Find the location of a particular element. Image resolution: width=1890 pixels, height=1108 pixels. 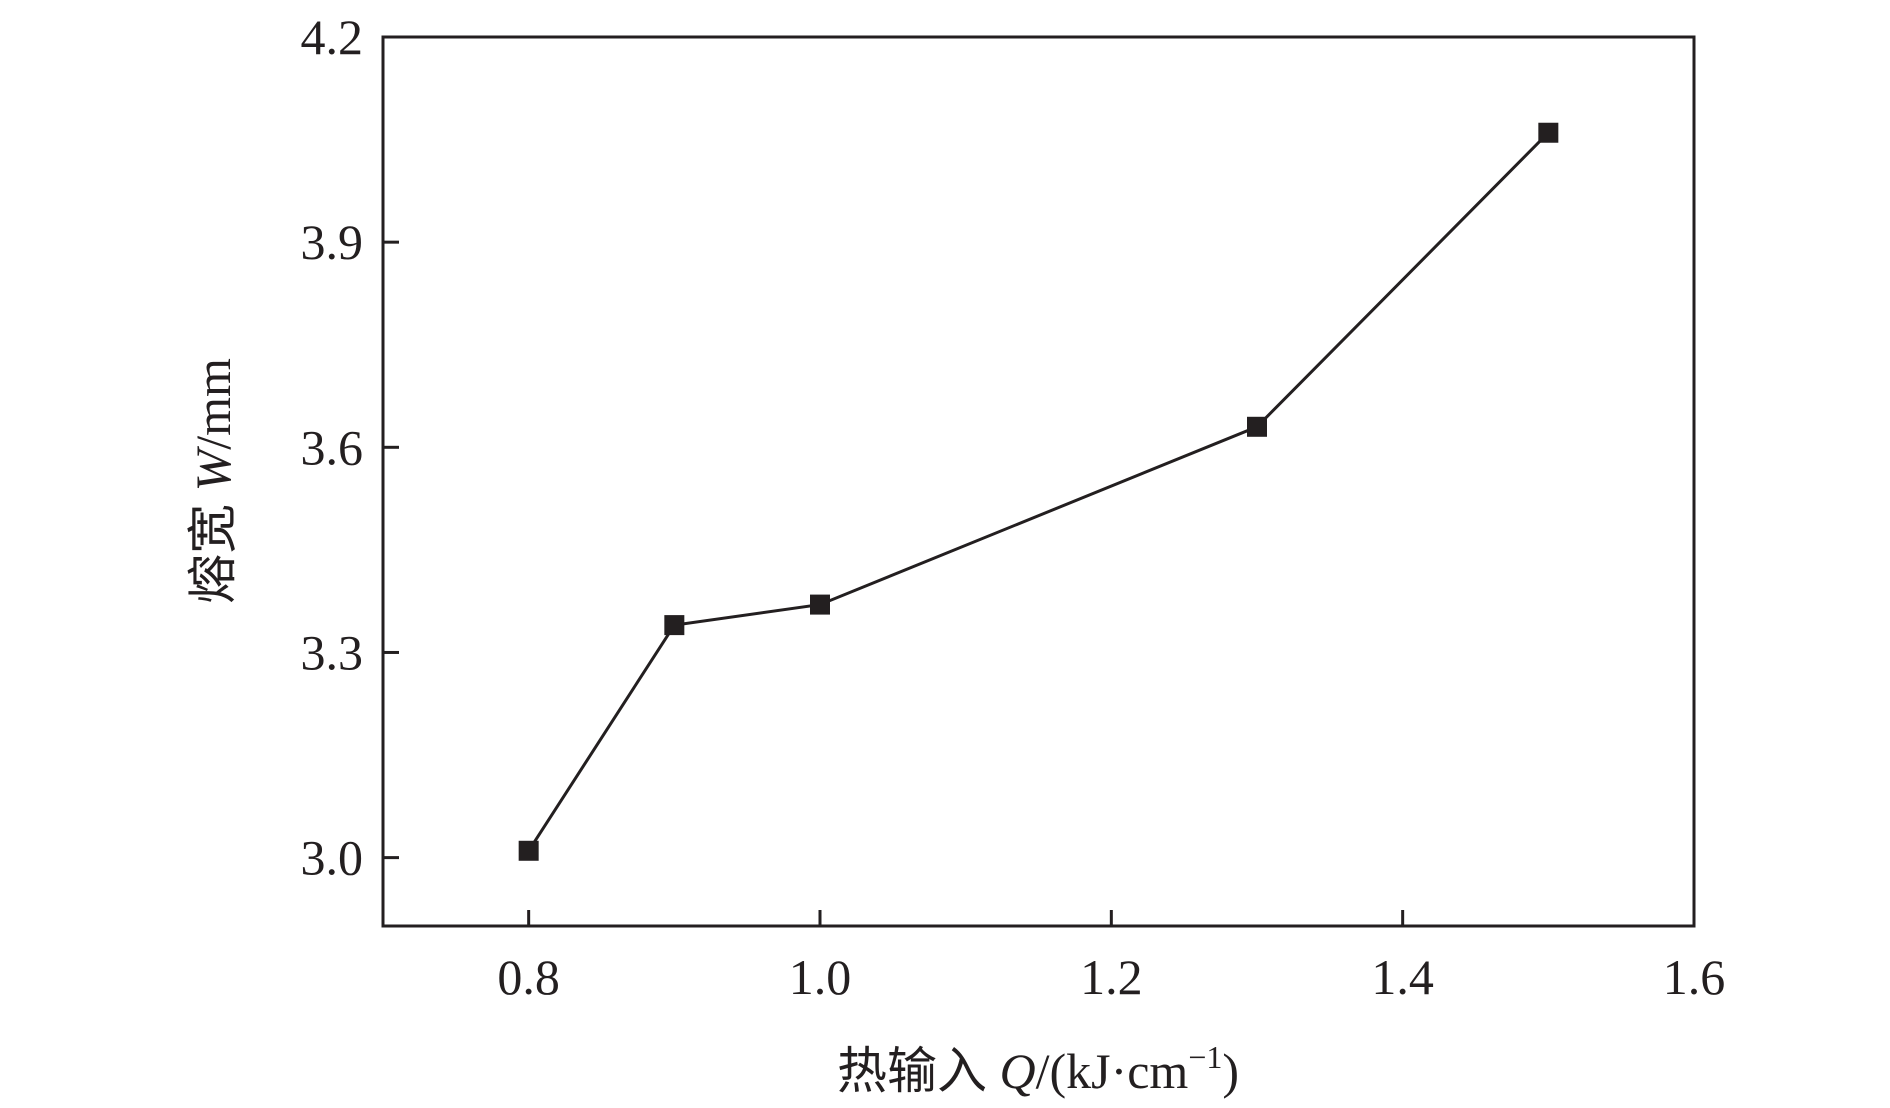

y-axis-title: 熔宽 W/mm is located at coordinates (213, 481).